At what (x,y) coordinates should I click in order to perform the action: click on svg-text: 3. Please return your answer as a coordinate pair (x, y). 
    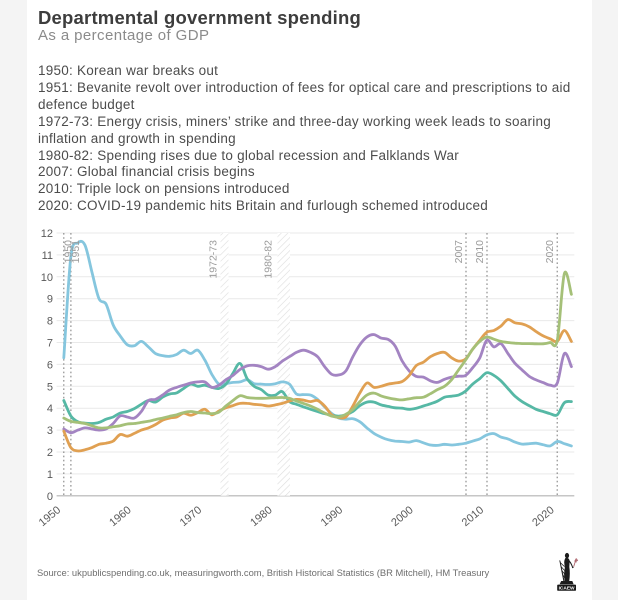
    Looking at the image, I should click on (50, 431).